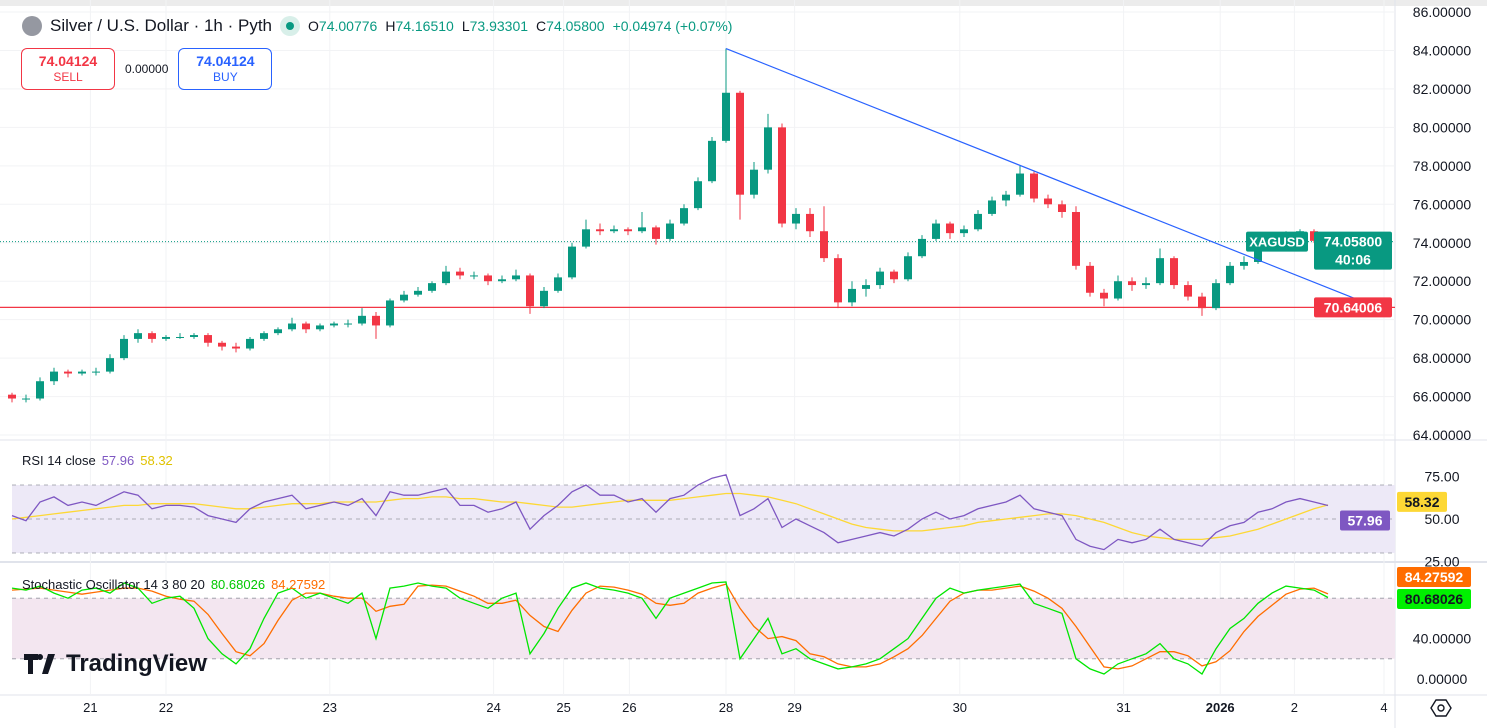 The height and width of the screenshot is (728, 1487). What do you see at coordinates (1220, 707) in the screenshot?
I see `x-tick-label: 2026` at bounding box center [1220, 707].